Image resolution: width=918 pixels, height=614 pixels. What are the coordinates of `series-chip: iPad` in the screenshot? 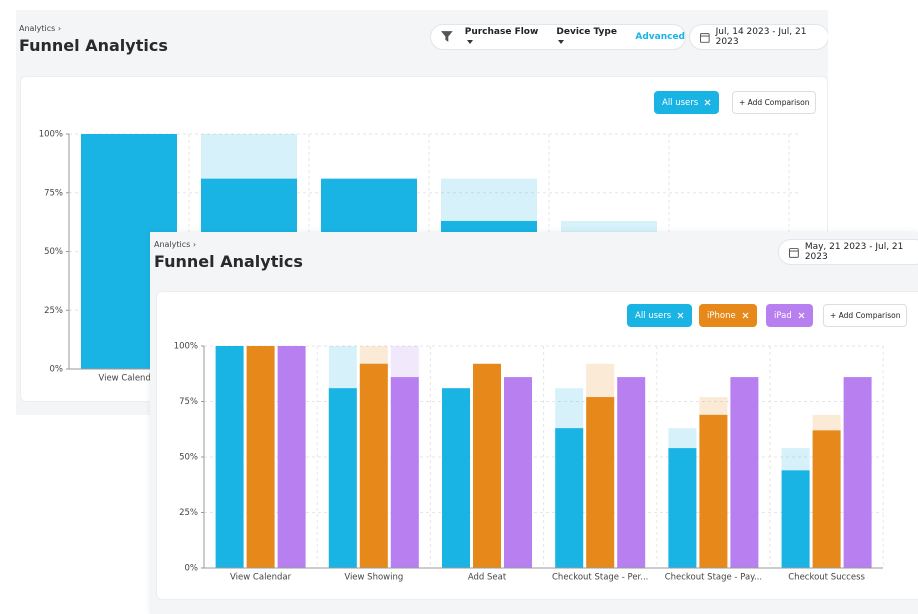 It's located at (789, 315).